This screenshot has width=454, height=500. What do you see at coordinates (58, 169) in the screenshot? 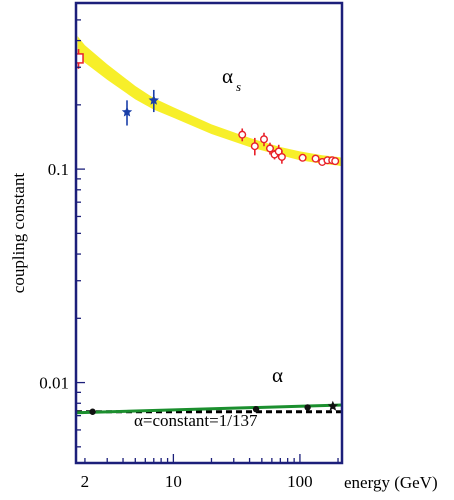
I see `y-tick-label: 0.1` at bounding box center [58, 169].